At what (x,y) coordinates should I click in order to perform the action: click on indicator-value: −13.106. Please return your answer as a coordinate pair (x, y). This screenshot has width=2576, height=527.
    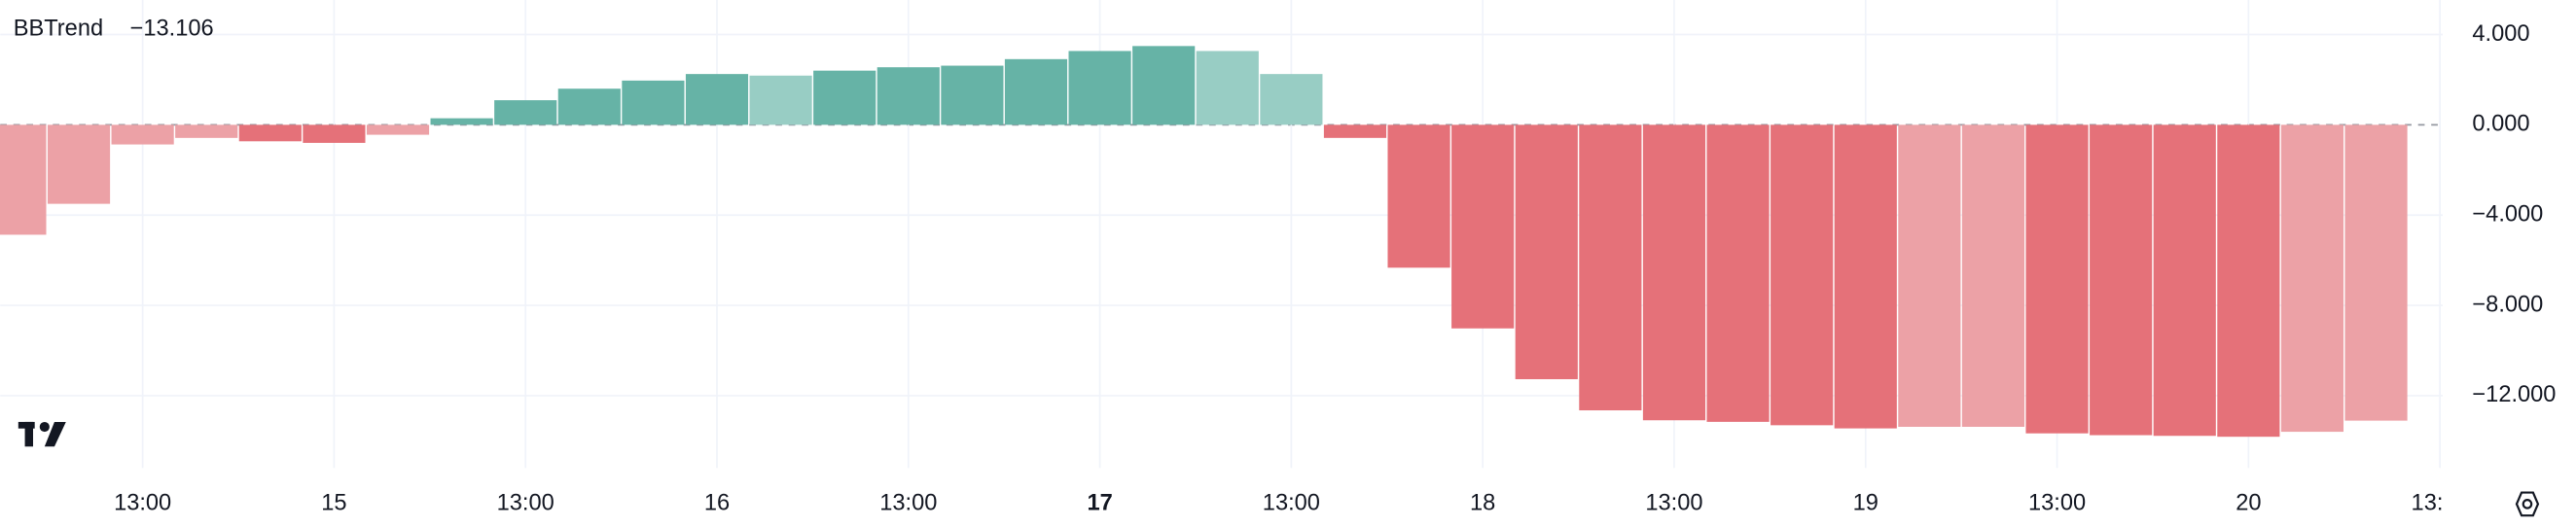
    Looking at the image, I should click on (172, 30).